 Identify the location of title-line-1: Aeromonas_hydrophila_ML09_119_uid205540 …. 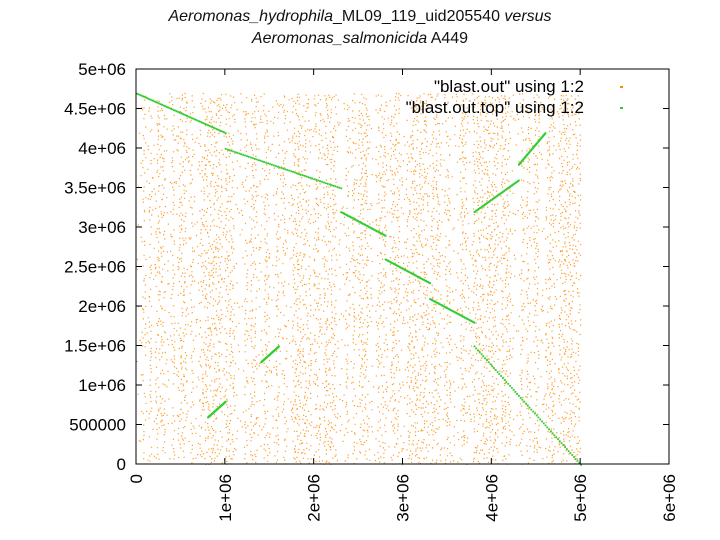
(360, 17).